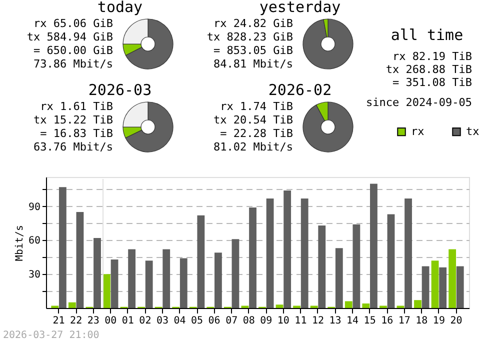  What do you see at coordinates (438, 321) in the screenshot?
I see `x-tick-label: 19` at bounding box center [438, 321].